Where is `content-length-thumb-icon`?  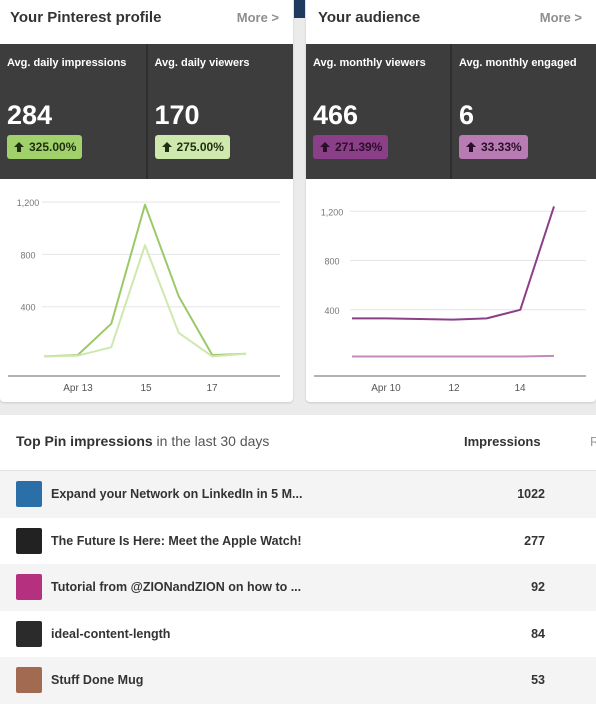
content-length-thumb-icon is located at coordinates (29, 633).